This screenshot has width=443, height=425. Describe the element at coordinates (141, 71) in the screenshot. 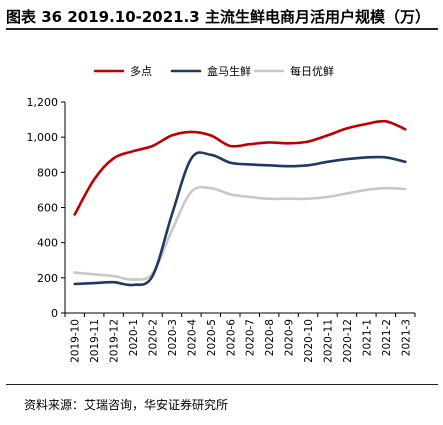

I see `legend-label-1: 多点` at that location.